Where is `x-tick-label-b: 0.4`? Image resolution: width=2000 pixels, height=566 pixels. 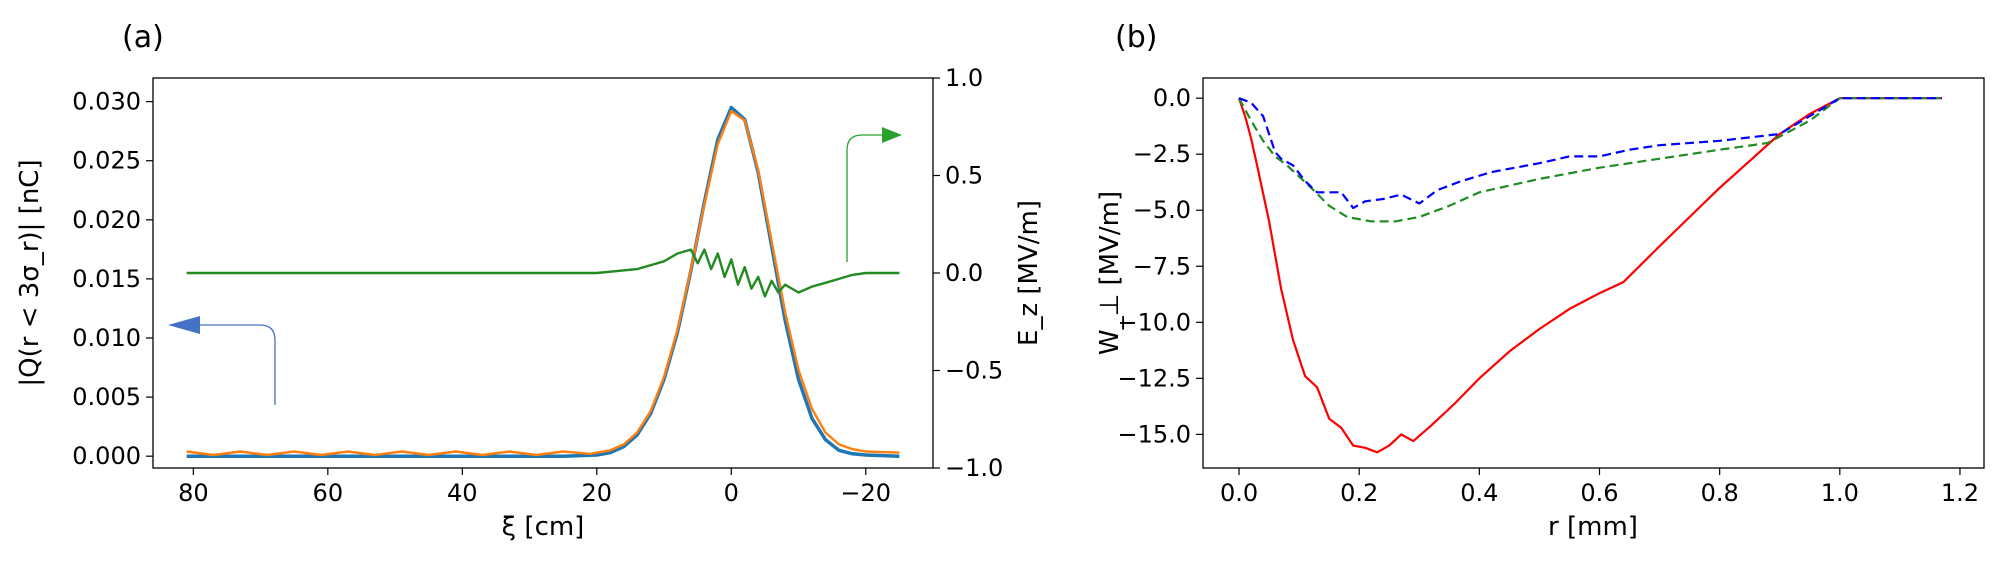
x-tick-label-b: 0.4 is located at coordinates (1479, 493).